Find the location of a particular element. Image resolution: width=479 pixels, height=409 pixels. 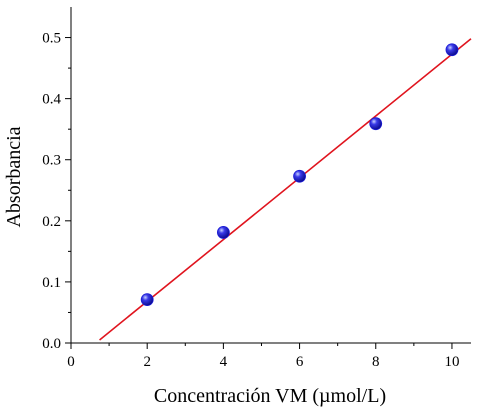

y-tick-label: 0.1 is located at coordinates (51, 283).